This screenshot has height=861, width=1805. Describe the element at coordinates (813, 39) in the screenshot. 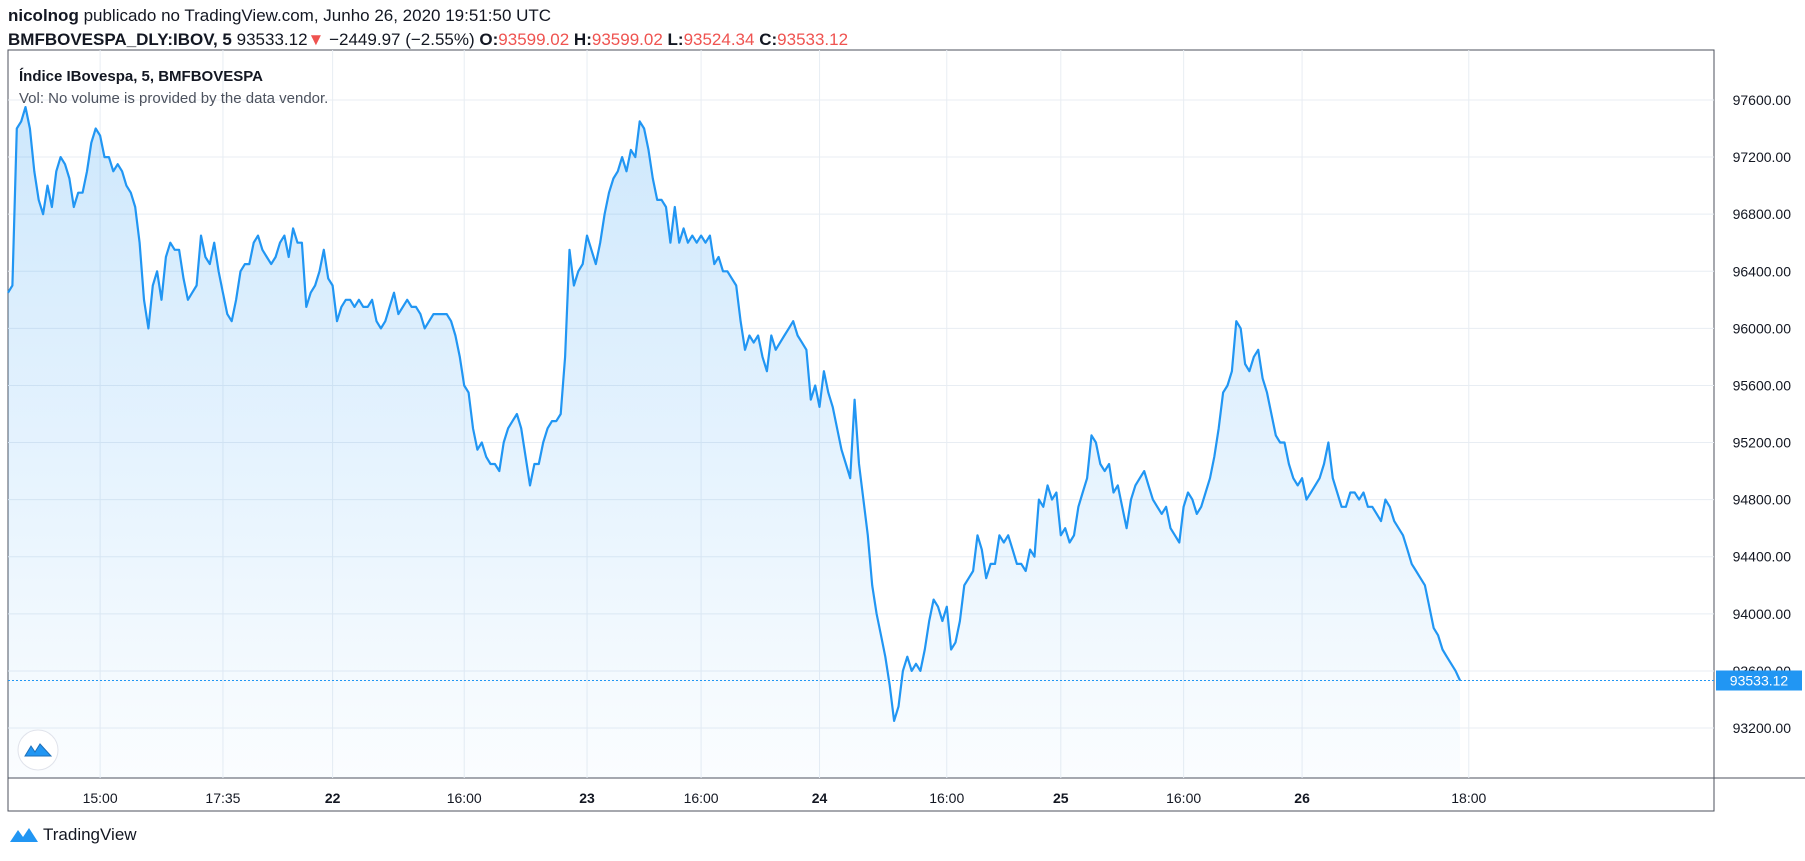

I see `close-value: 93533.12` at that location.